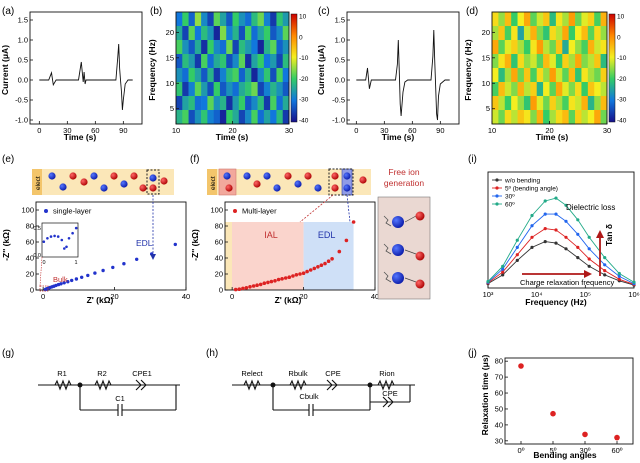 The width and height of the screenshot is (640, 463). I want to click on circuit-h-cbulk: Cbulk, so click(308, 396).